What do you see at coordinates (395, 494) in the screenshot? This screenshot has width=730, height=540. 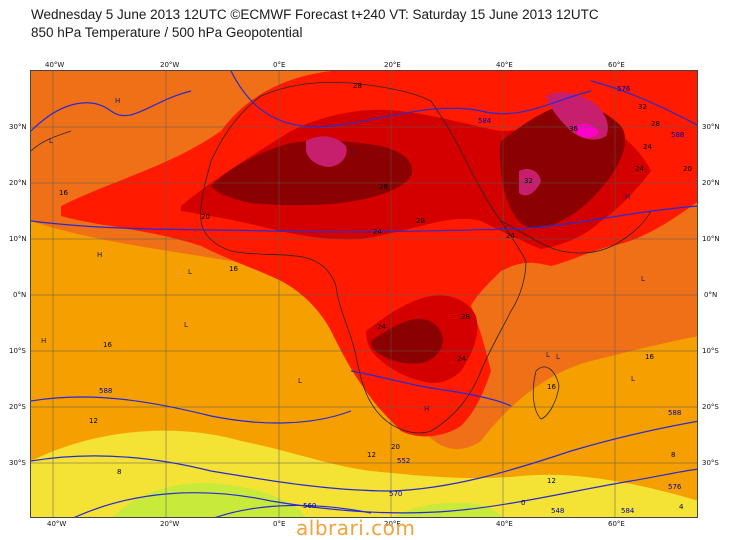 I see `geopotential-label: 570` at bounding box center [395, 494].